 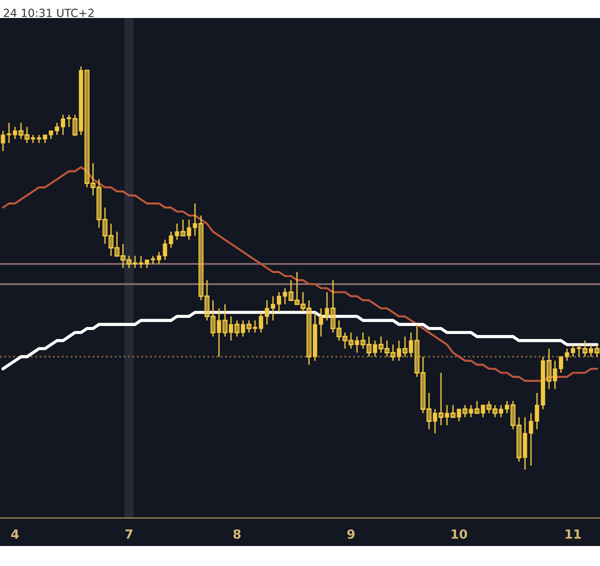 I want to click on x-tick-label: 8, so click(x=237, y=534).